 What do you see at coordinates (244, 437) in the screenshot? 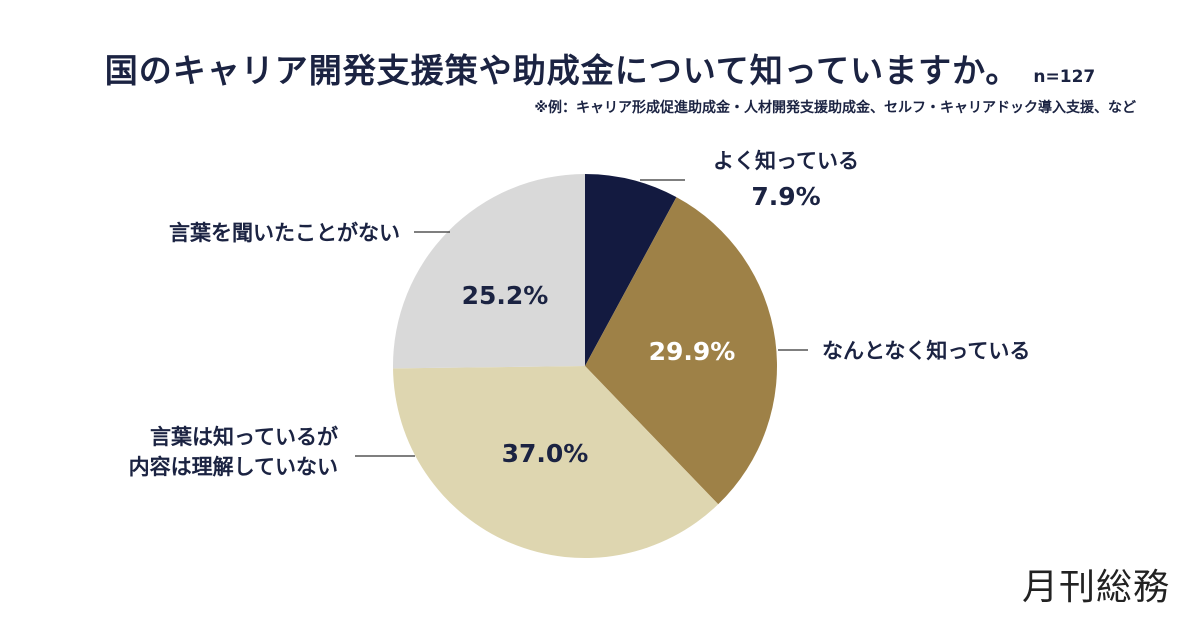
I see `slice-category-label: 言葉は知っているが` at bounding box center [244, 437].